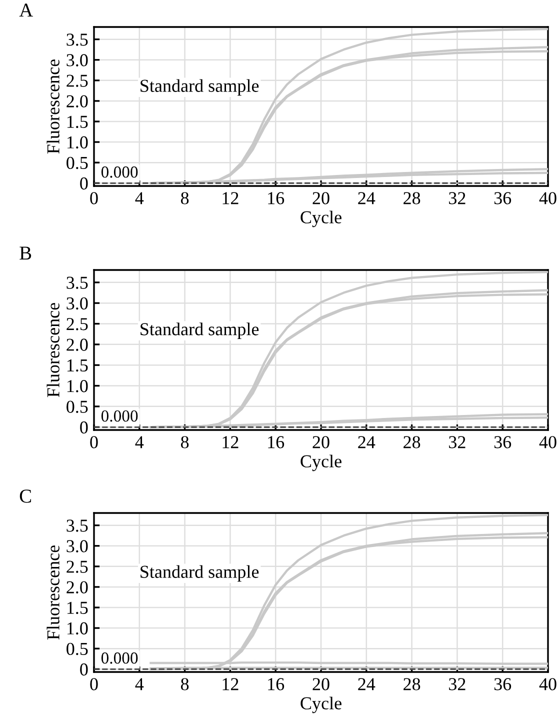 This screenshot has height=718, width=559. Describe the element at coordinates (26, 10) in the screenshot. I see `chart-title: A` at that location.